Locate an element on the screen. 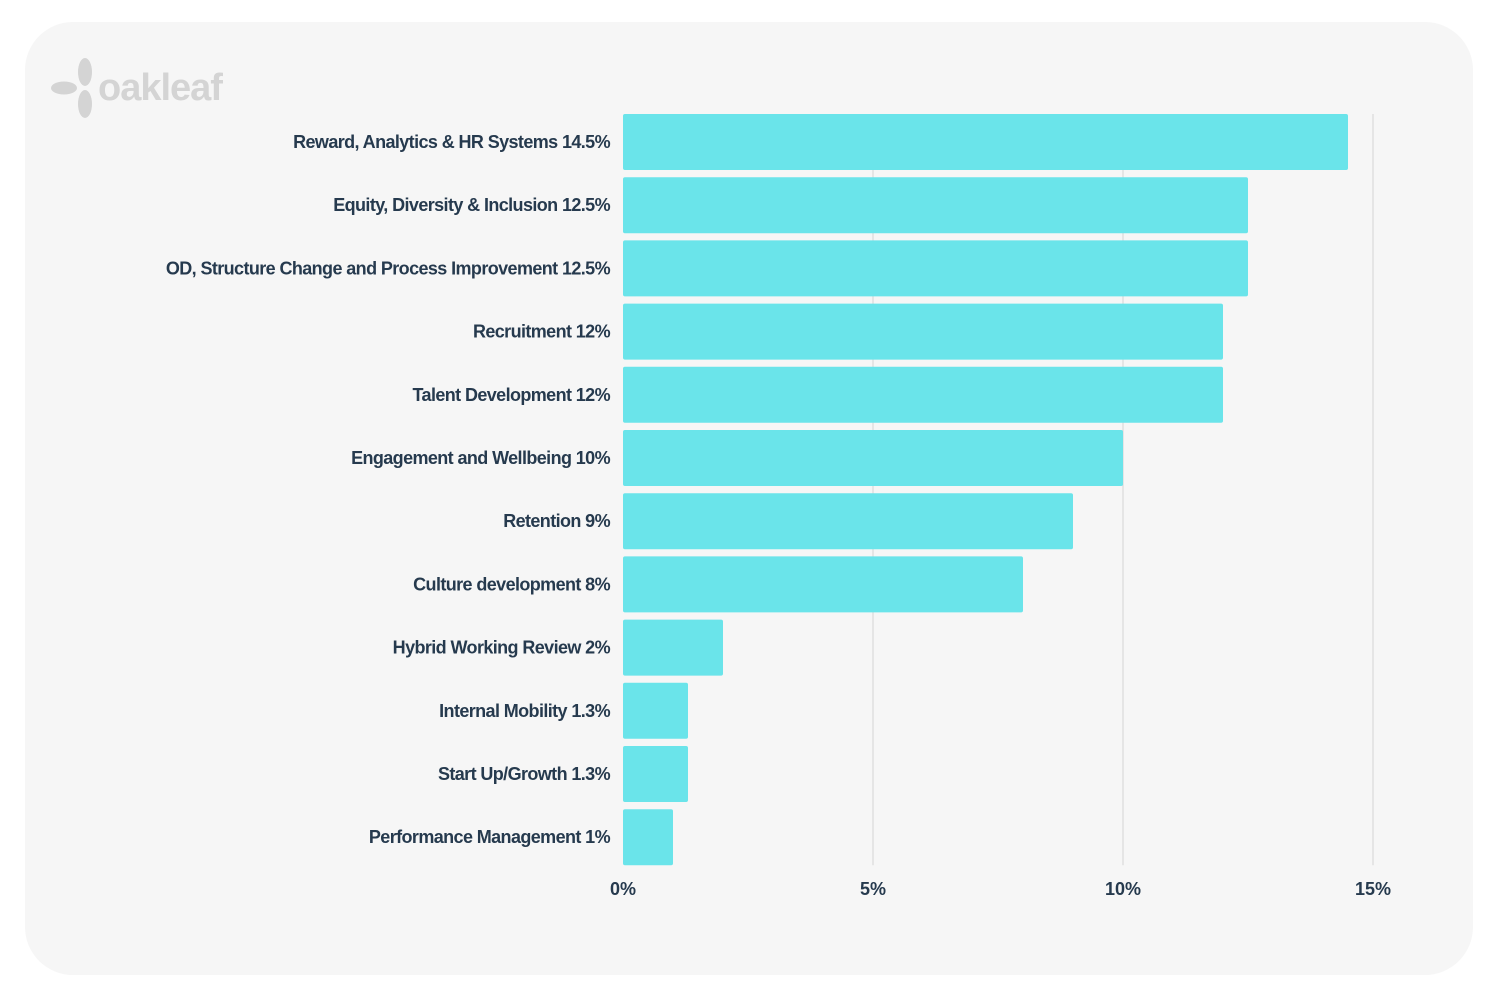 The image size is (1498, 998). x-tick-label-10: 10% is located at coordinates (1123, 889).